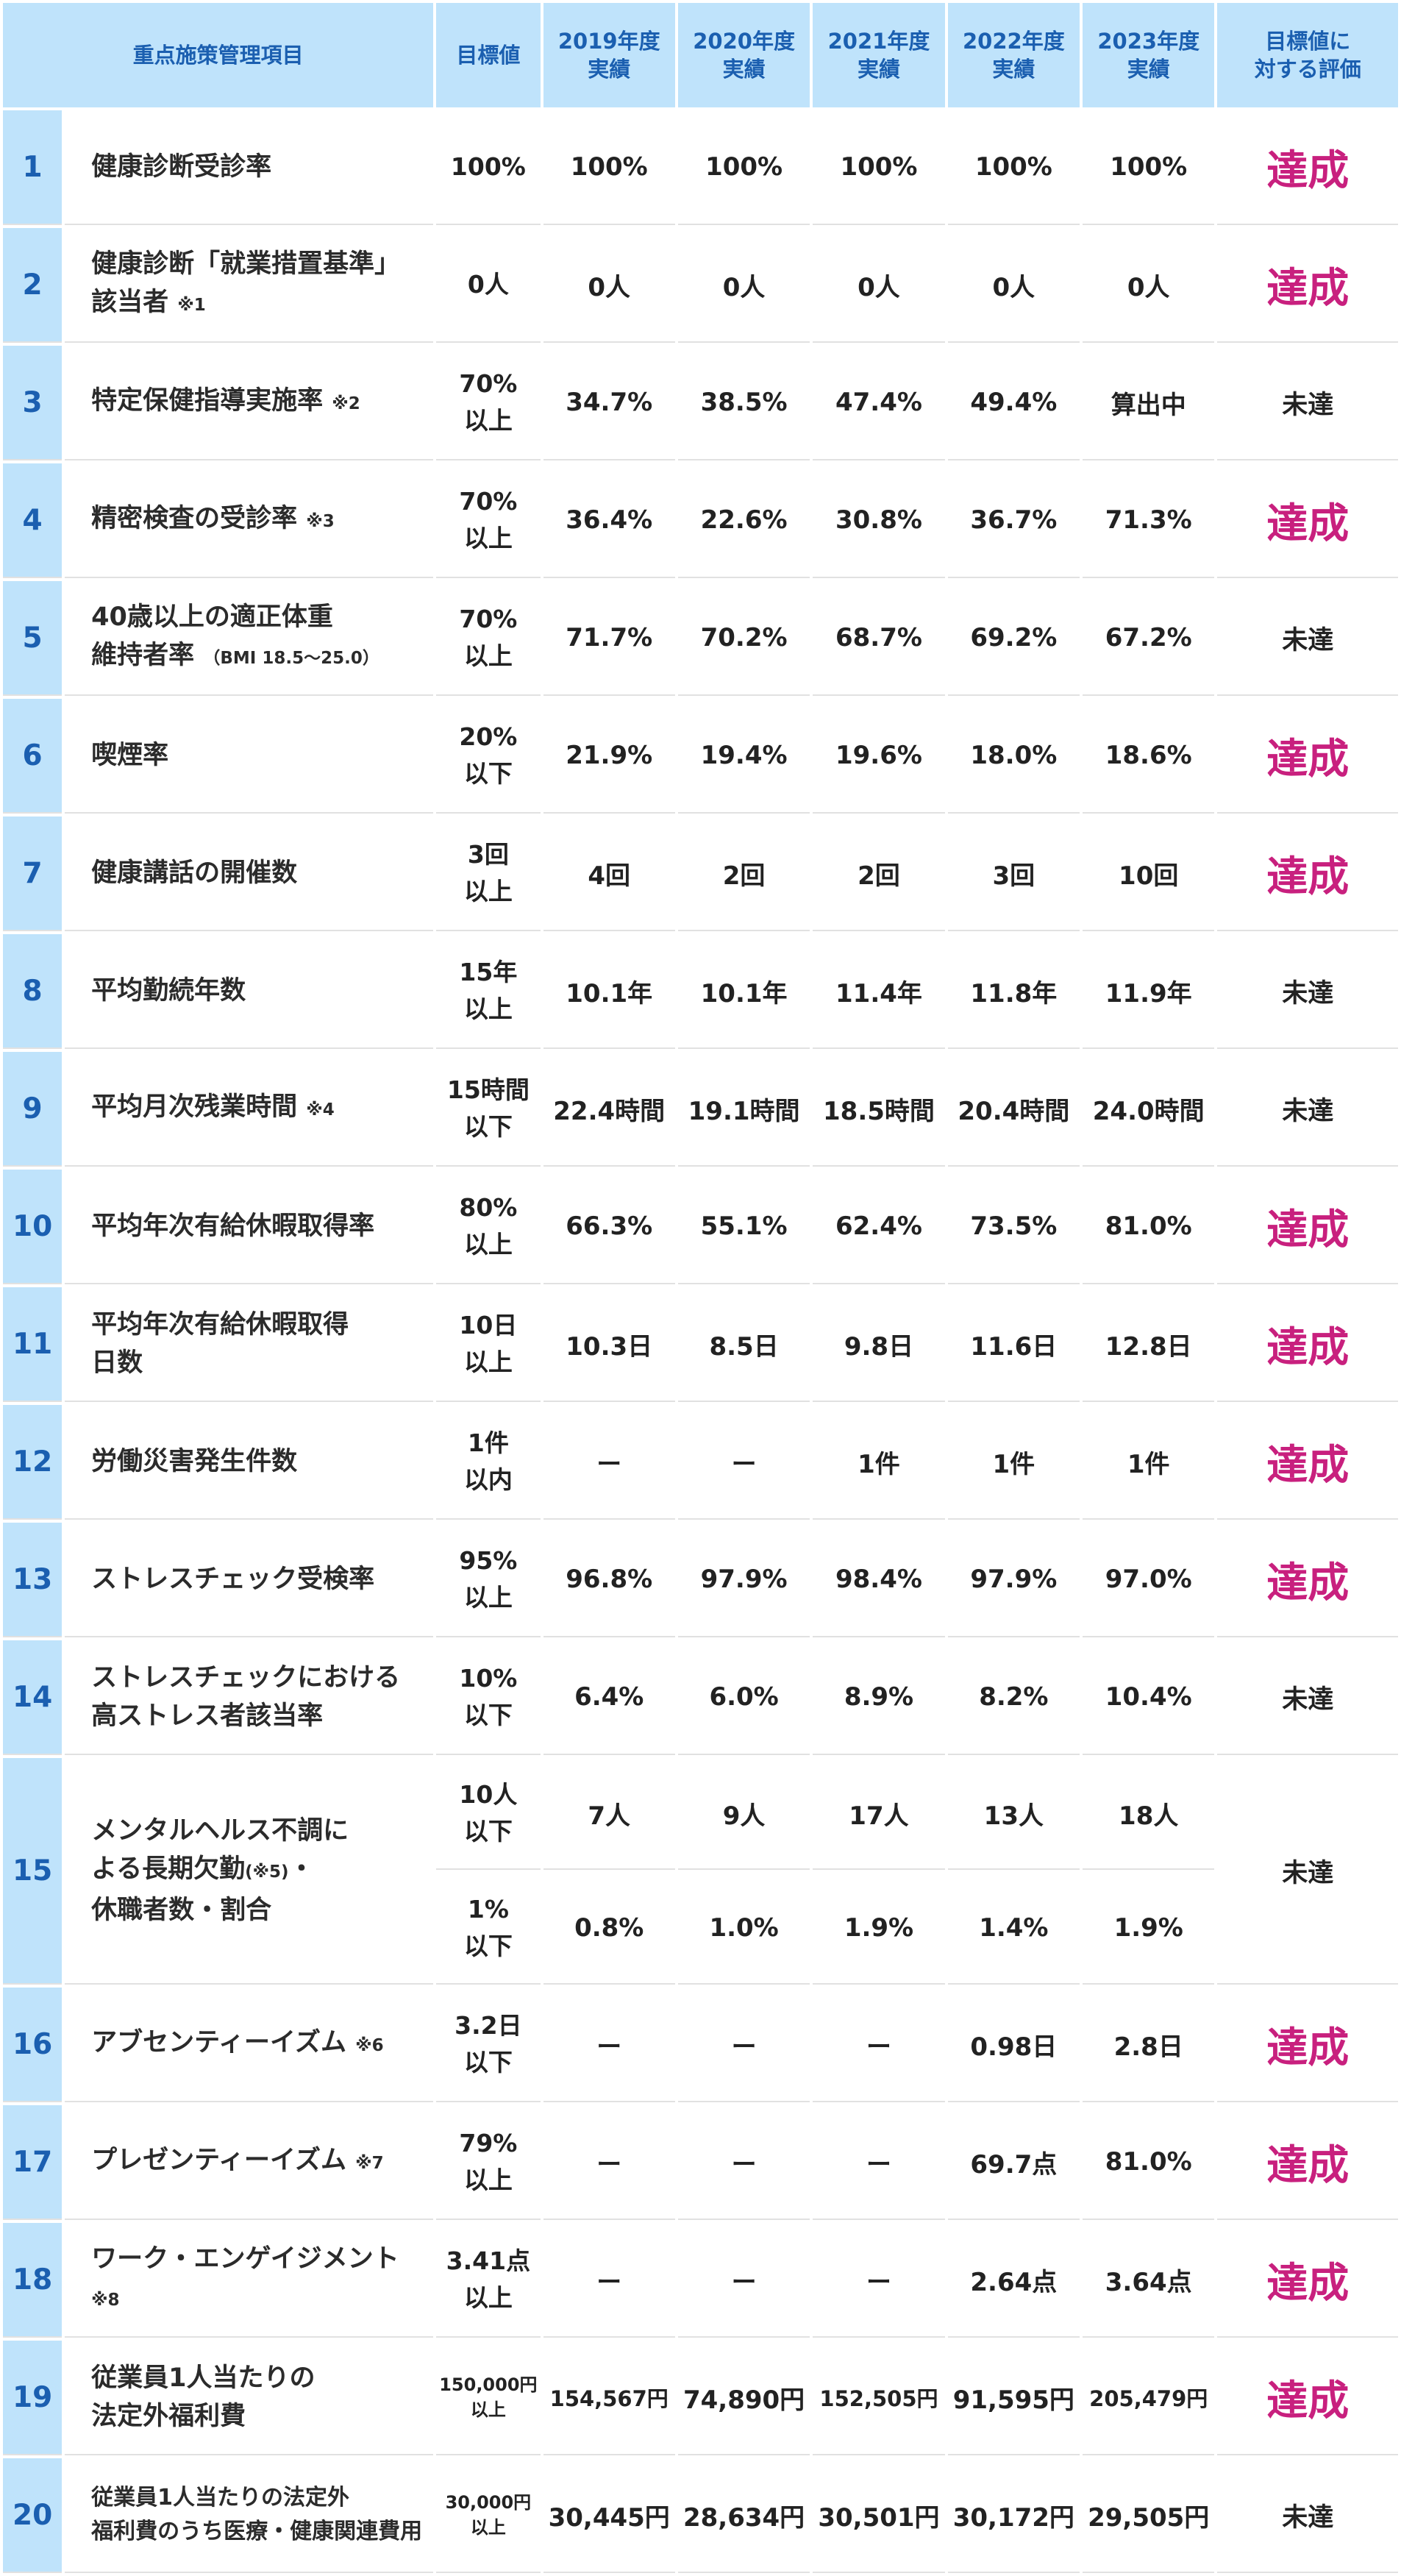 Image resolution: width=1401 pixels, height=2576 pixels. I want to click on value-2021: 18.5時間, so click(879, 1109).